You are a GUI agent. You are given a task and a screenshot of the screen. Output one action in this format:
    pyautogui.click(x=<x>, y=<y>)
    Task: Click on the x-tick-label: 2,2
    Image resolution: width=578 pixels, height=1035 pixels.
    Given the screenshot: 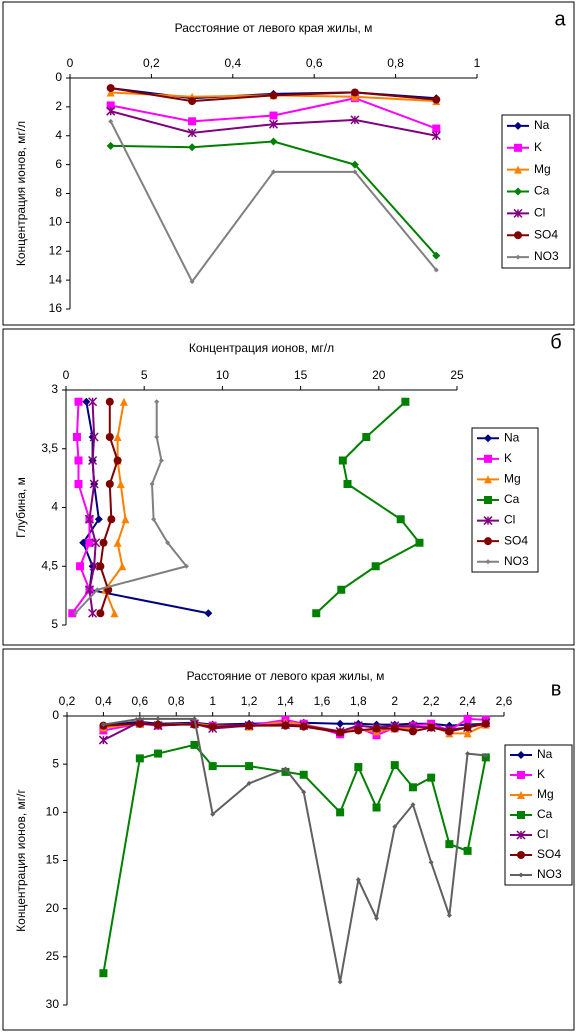 What is the action you would take?
    pyautogui.click(x=431, y=701)
    